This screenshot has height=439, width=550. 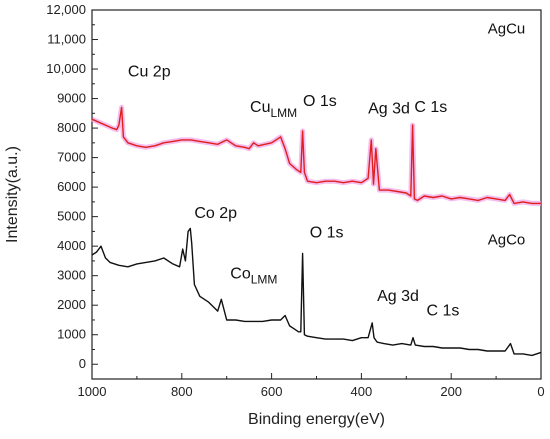 I want to click on y-tick-label: 1000, so click(x=71, y=334).